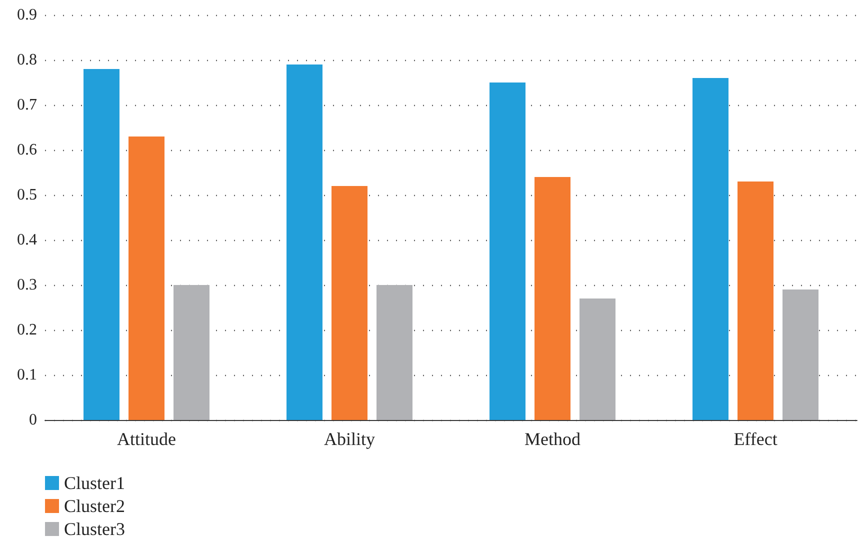 The width and height of the screenshot is (859, 545). I want to click on y-tick-label: 0.5, so click(27, 195).